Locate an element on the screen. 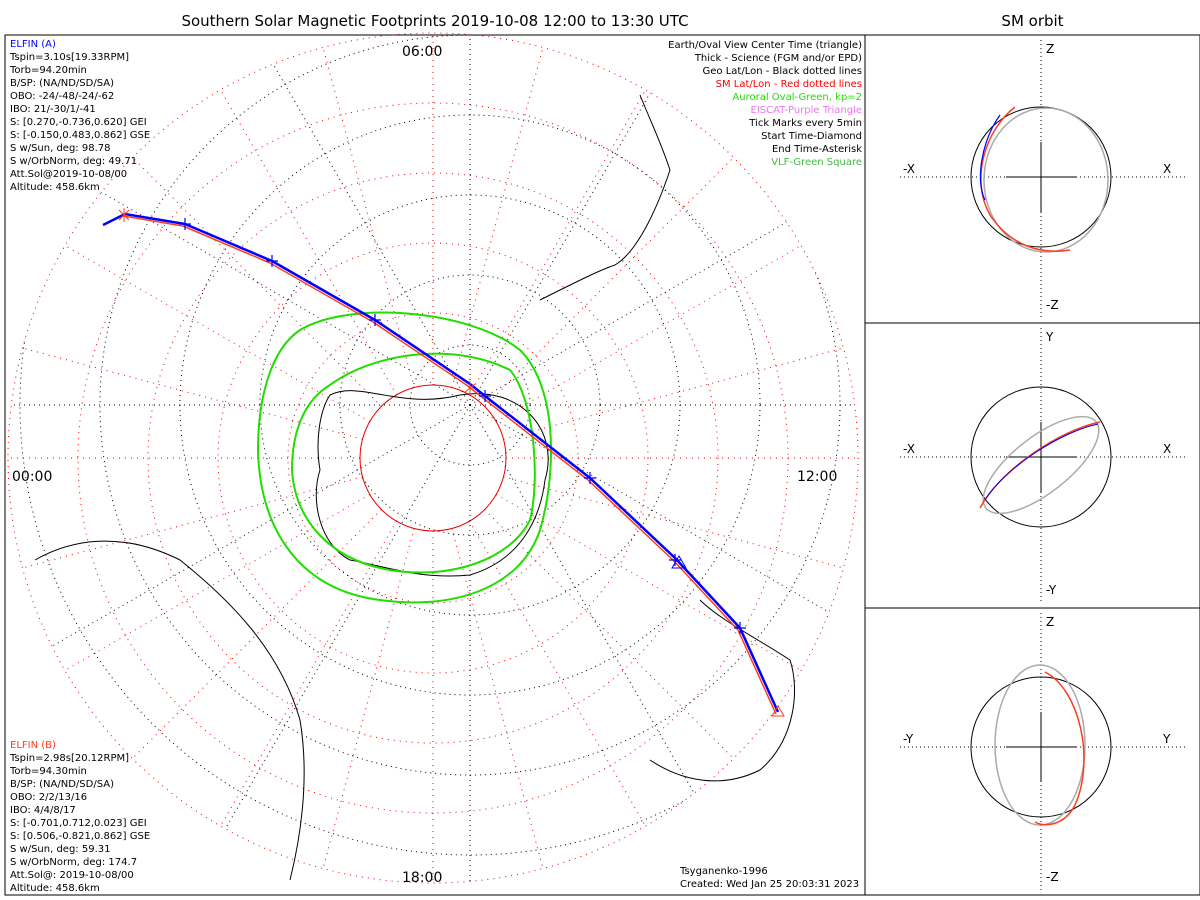  hour-label-bottom: 18:00 is located at coordinates (422, 878).